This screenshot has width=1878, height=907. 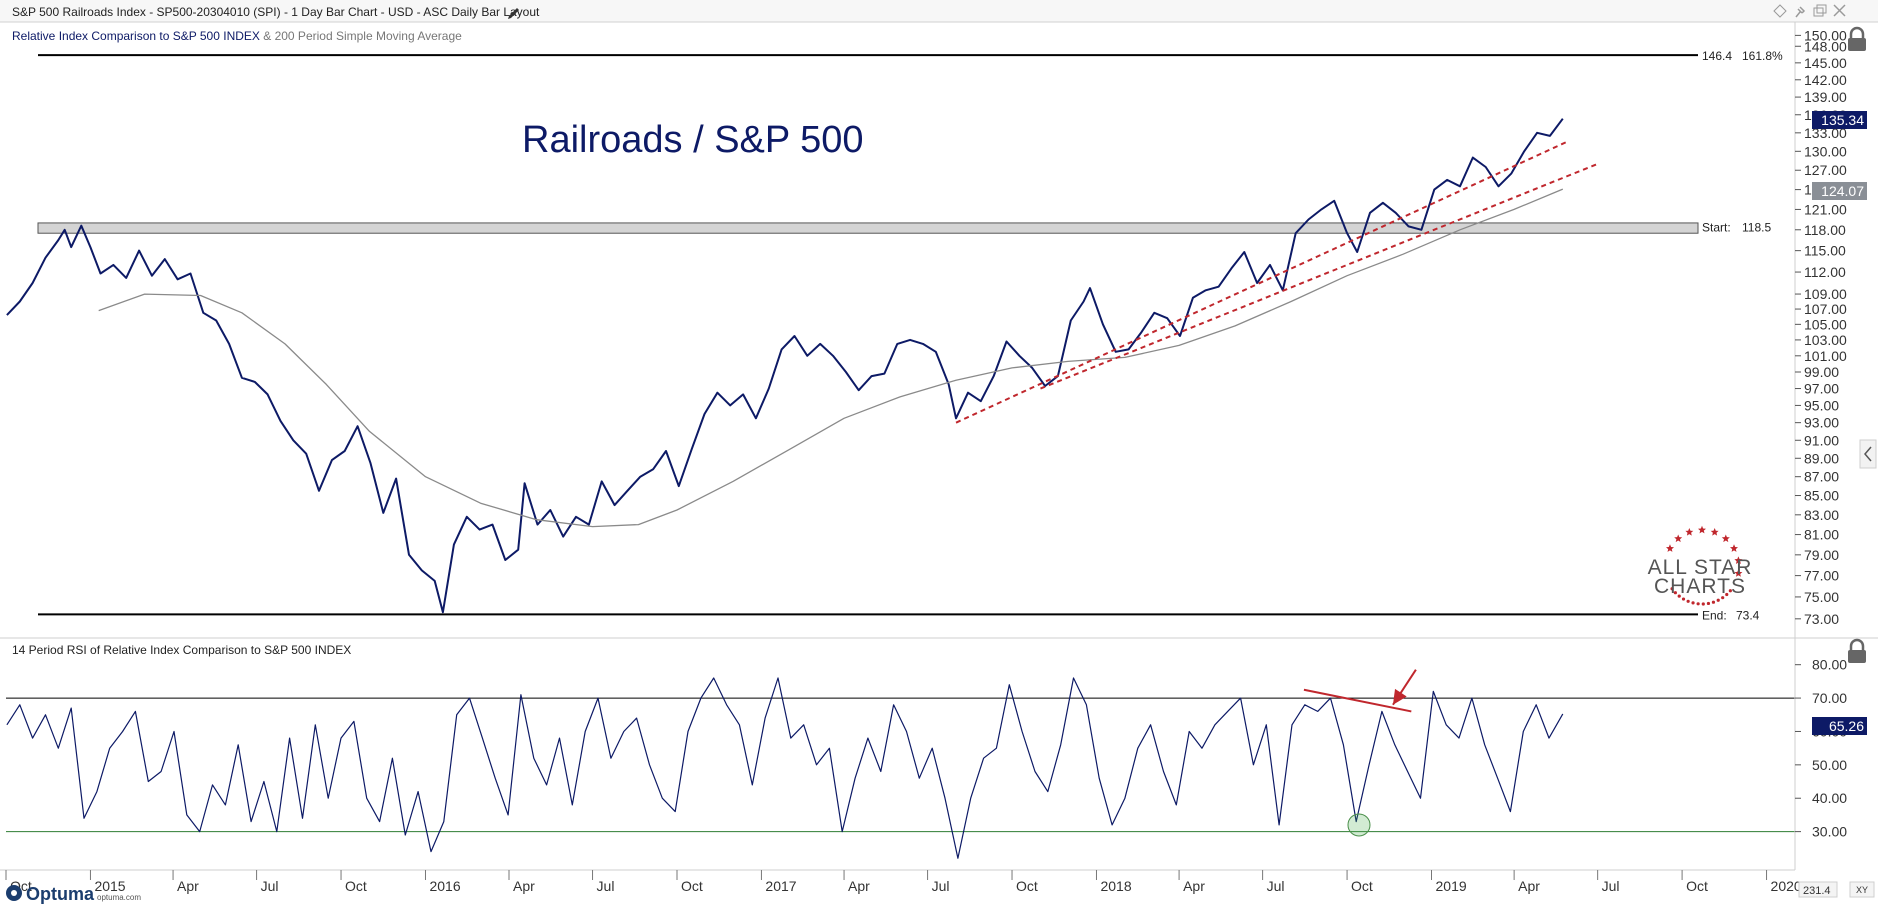 I want to click on watermark-line2: CHARTS, so click(x=1700, y=586).